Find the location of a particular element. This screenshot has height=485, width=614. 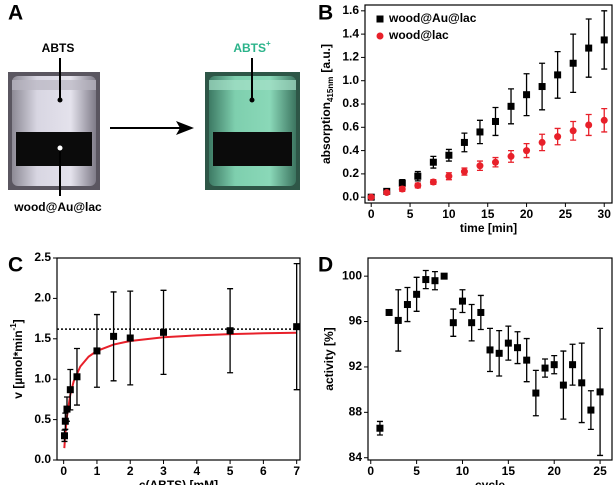

panel-letter: C is located at coordinates (15, 265).